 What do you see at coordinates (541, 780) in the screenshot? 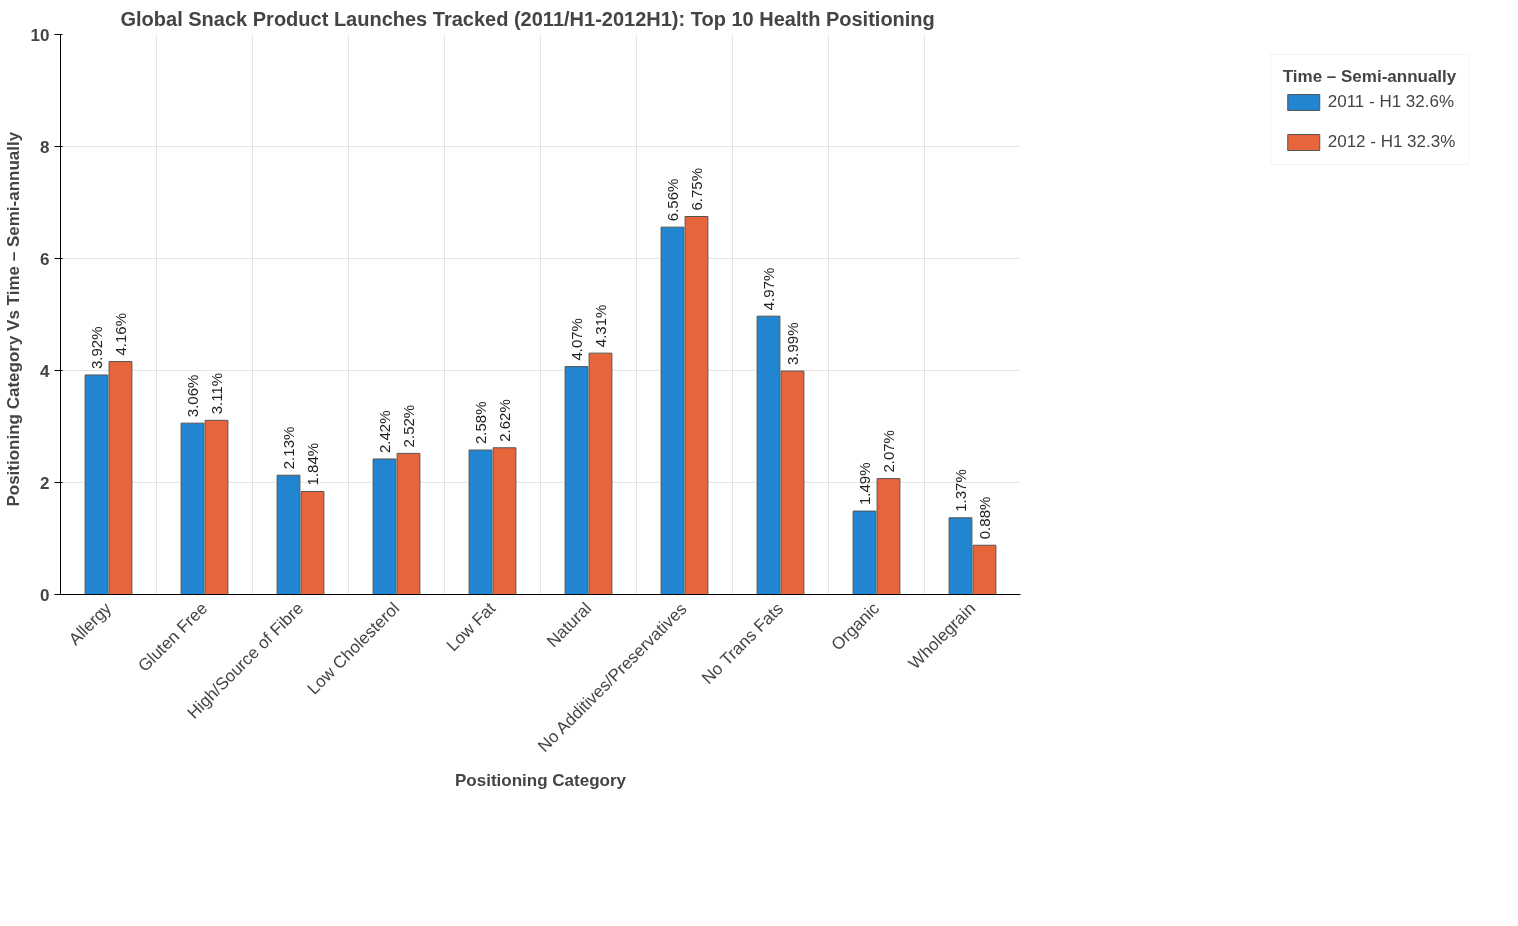
I see `x-axis-title: Positioning Category` at bounding box center [541, 780].